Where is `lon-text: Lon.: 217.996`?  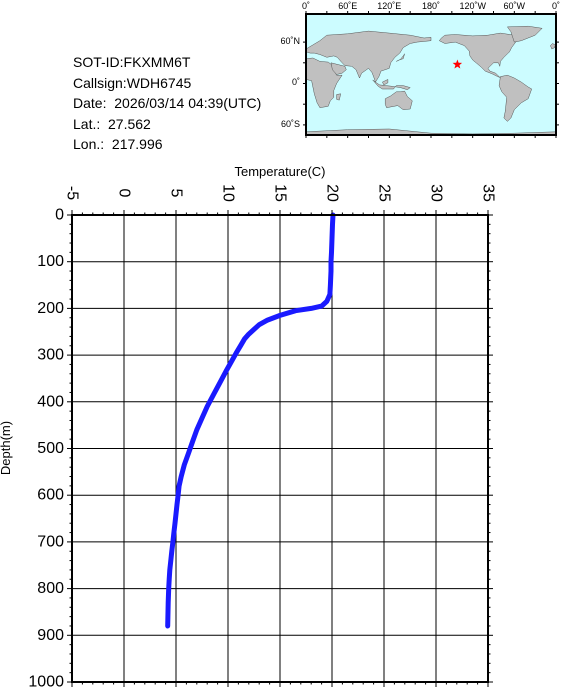
lon-text: Lon.: 217.996 is located at coordinates (118, 144).